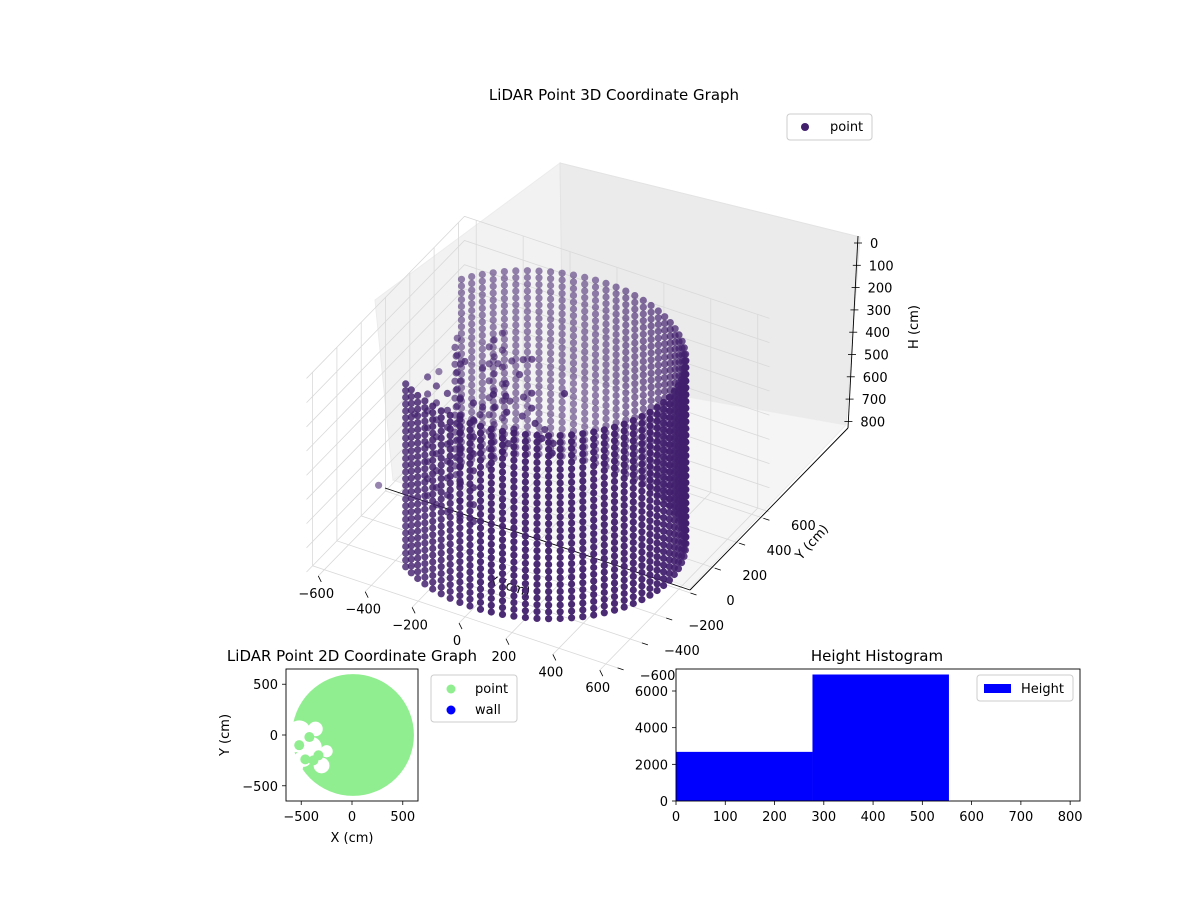 The image size is (1200, 900). Describe the element at coordinates (823, 817) in the screenshot. I see `x-tick-label-histogram: 300` at that location.